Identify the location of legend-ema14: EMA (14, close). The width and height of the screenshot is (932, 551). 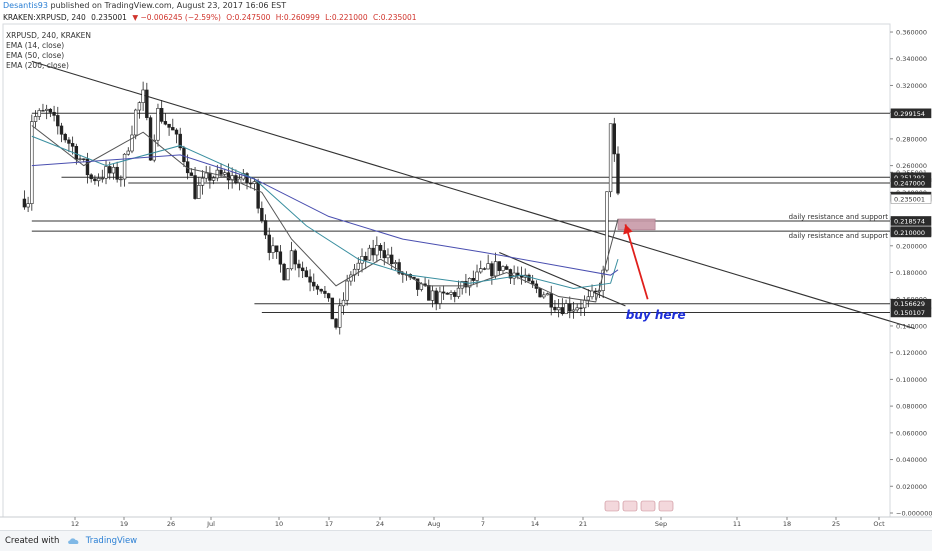
(35, 45).